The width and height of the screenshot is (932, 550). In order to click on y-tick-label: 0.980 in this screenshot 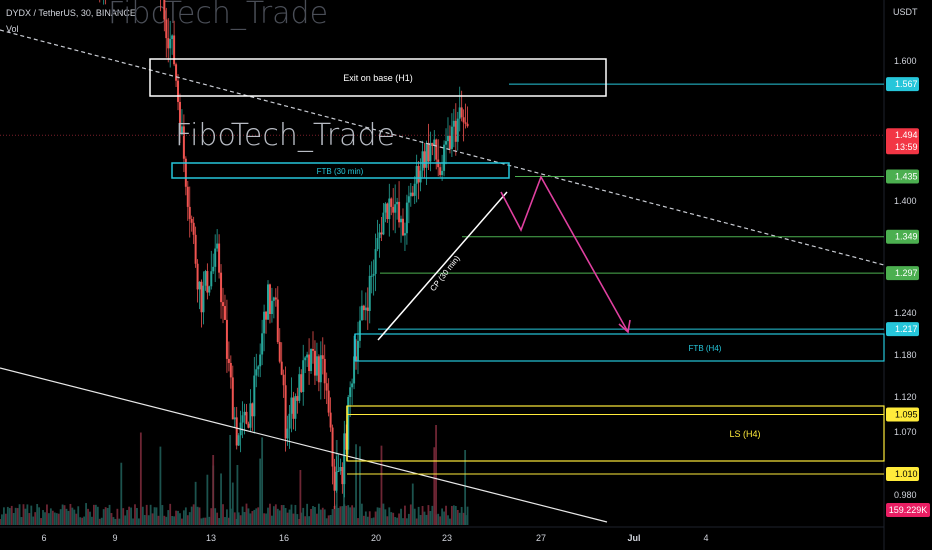, I will do `click(905, 495)`.